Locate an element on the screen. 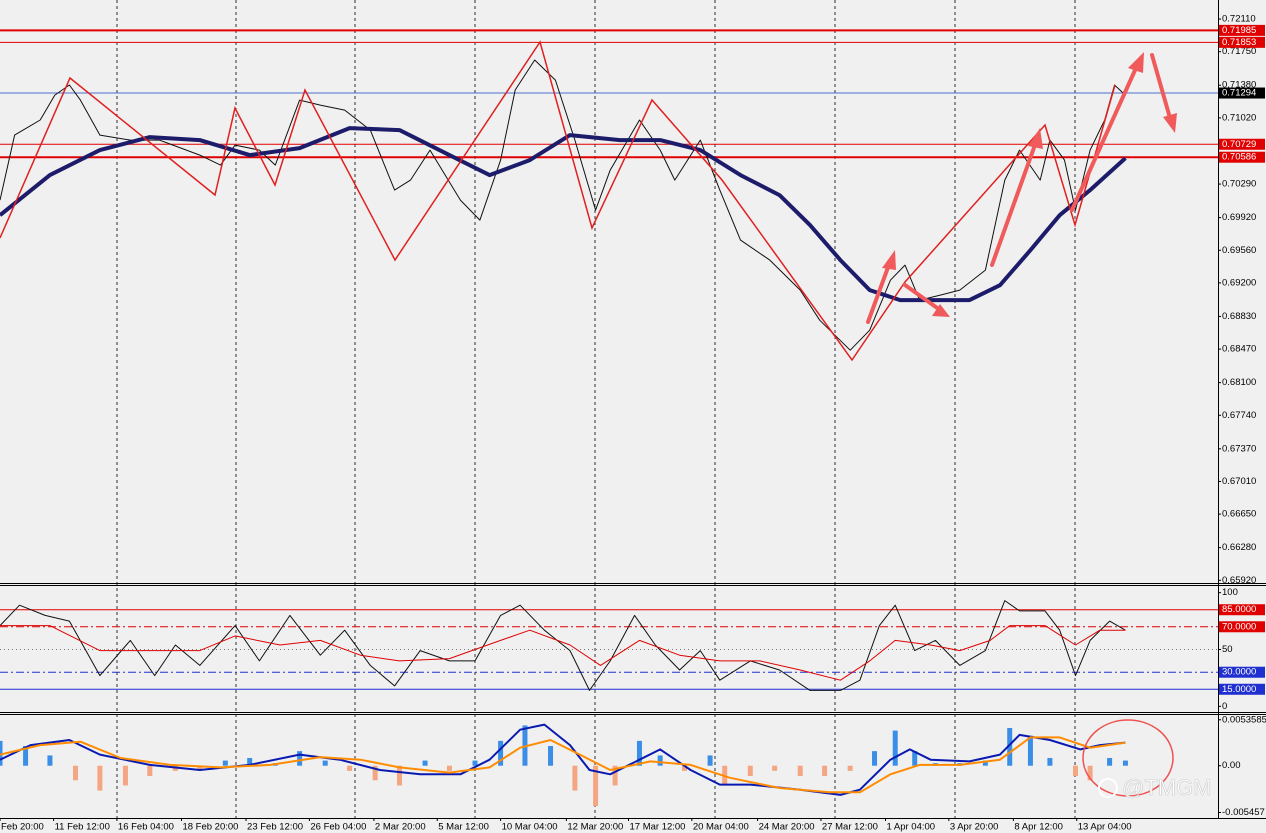  y-tick-label: 0.71020 is located at coordinates (1239, 117).